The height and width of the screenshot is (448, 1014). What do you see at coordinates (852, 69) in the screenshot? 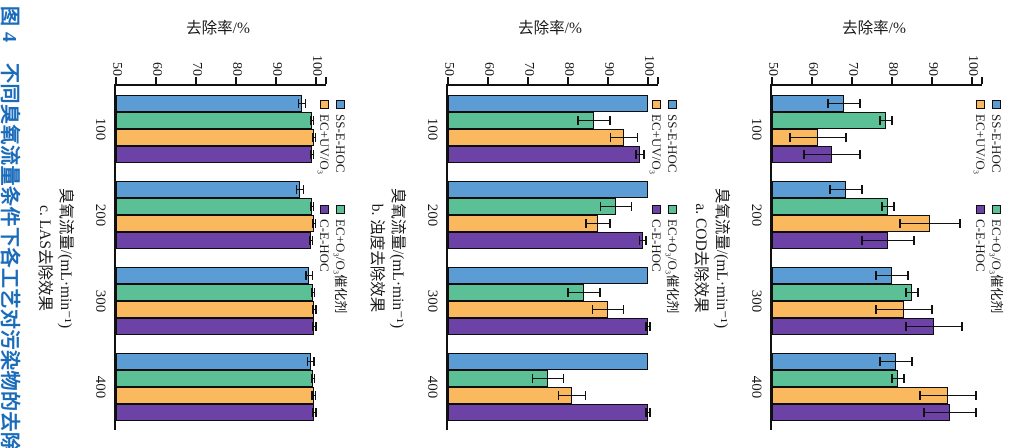
I see `y-tick-label: 70` at bounding box center [852, 69].